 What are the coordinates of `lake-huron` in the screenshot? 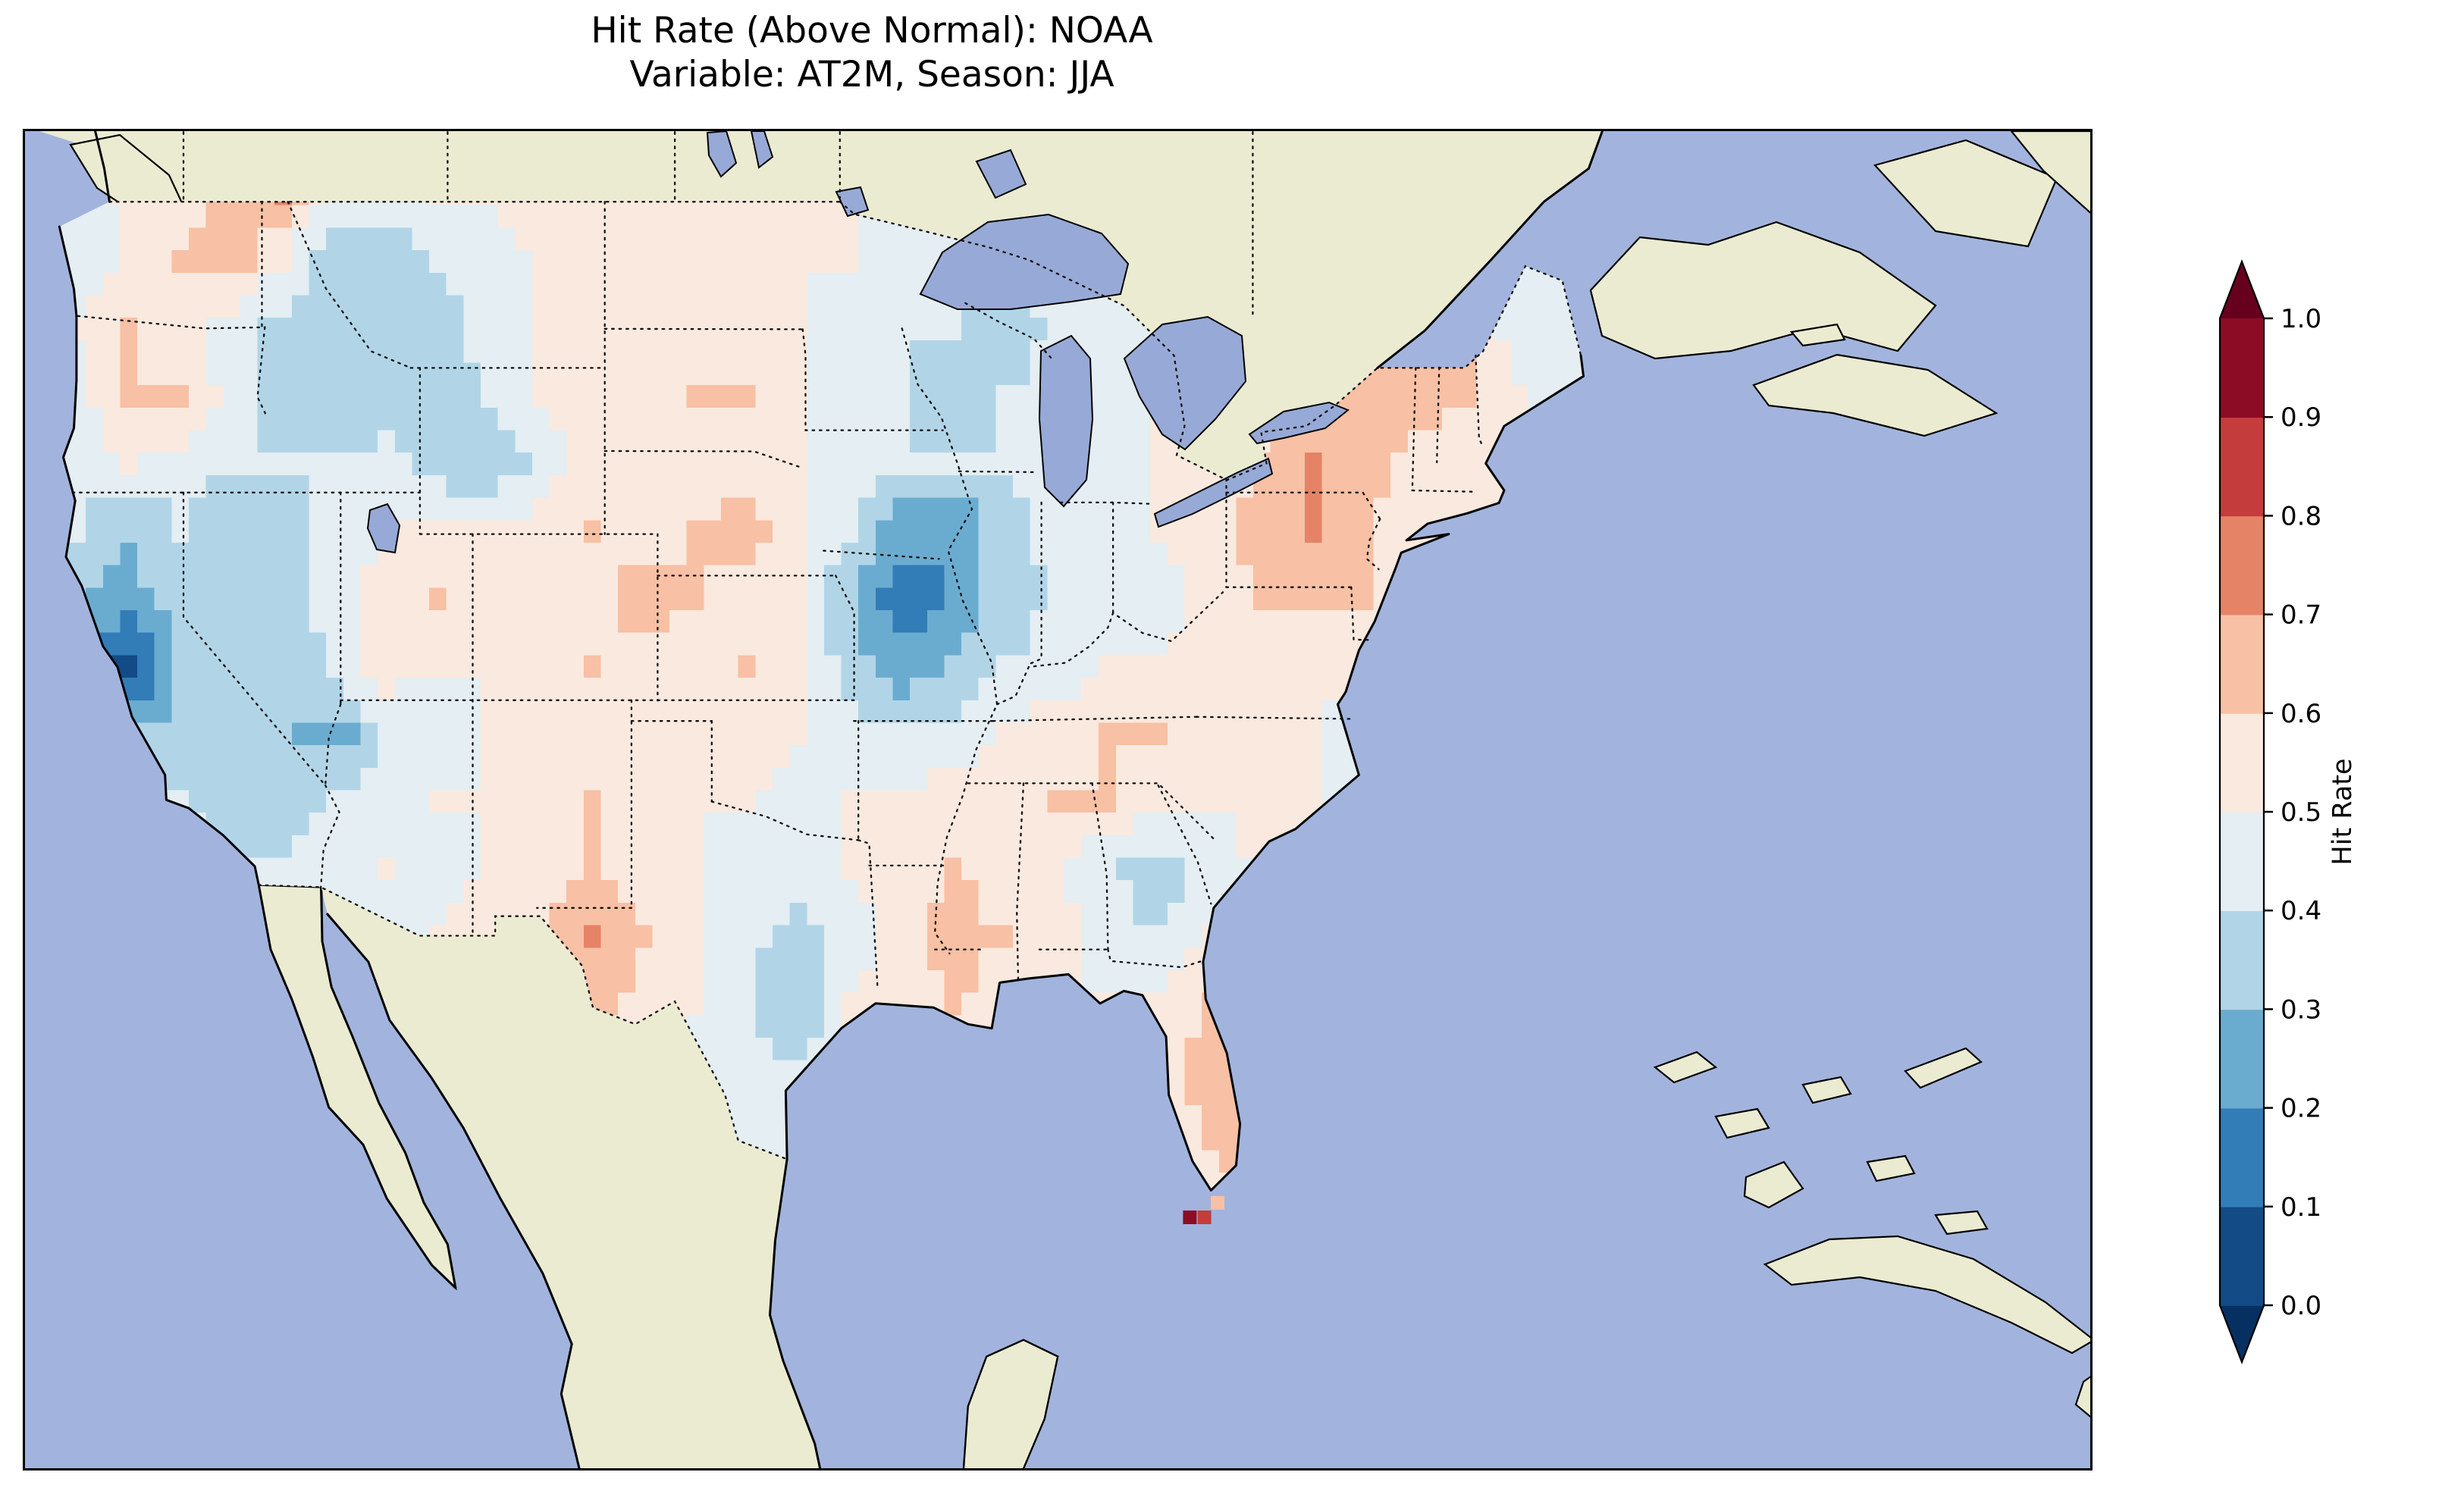 It's located at (1185, 383).